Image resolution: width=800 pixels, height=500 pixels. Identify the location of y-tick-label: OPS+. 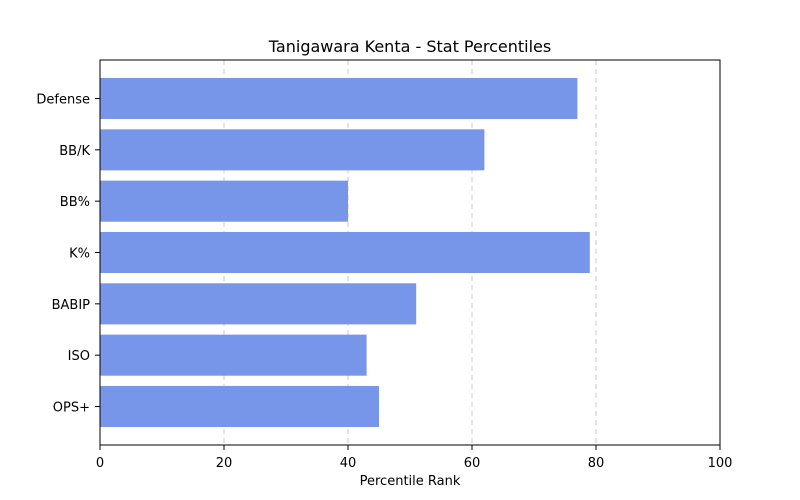
(71, 408).